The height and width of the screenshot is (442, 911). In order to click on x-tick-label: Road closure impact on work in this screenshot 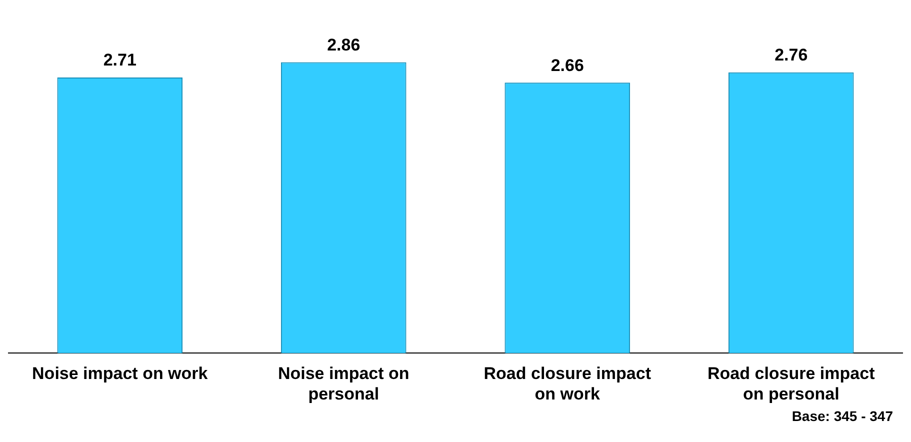, I will do `click(568, 384)`.